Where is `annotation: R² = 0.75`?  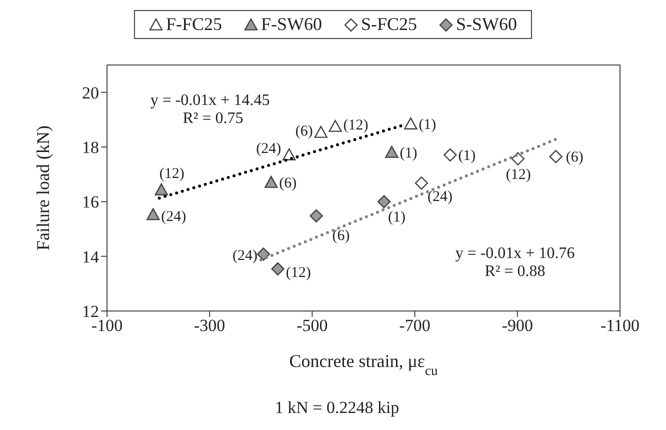 annotation: R² = 0.75 is located at coordinates (213, 118).